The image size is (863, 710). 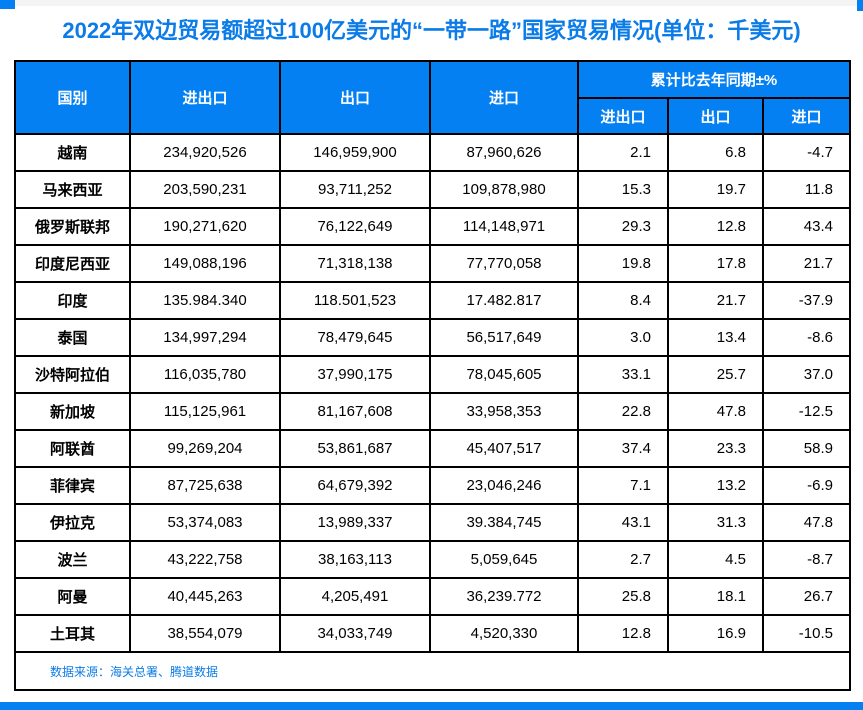 I want to click on value-cell: 38,554,079, so click(x=205, y=633).